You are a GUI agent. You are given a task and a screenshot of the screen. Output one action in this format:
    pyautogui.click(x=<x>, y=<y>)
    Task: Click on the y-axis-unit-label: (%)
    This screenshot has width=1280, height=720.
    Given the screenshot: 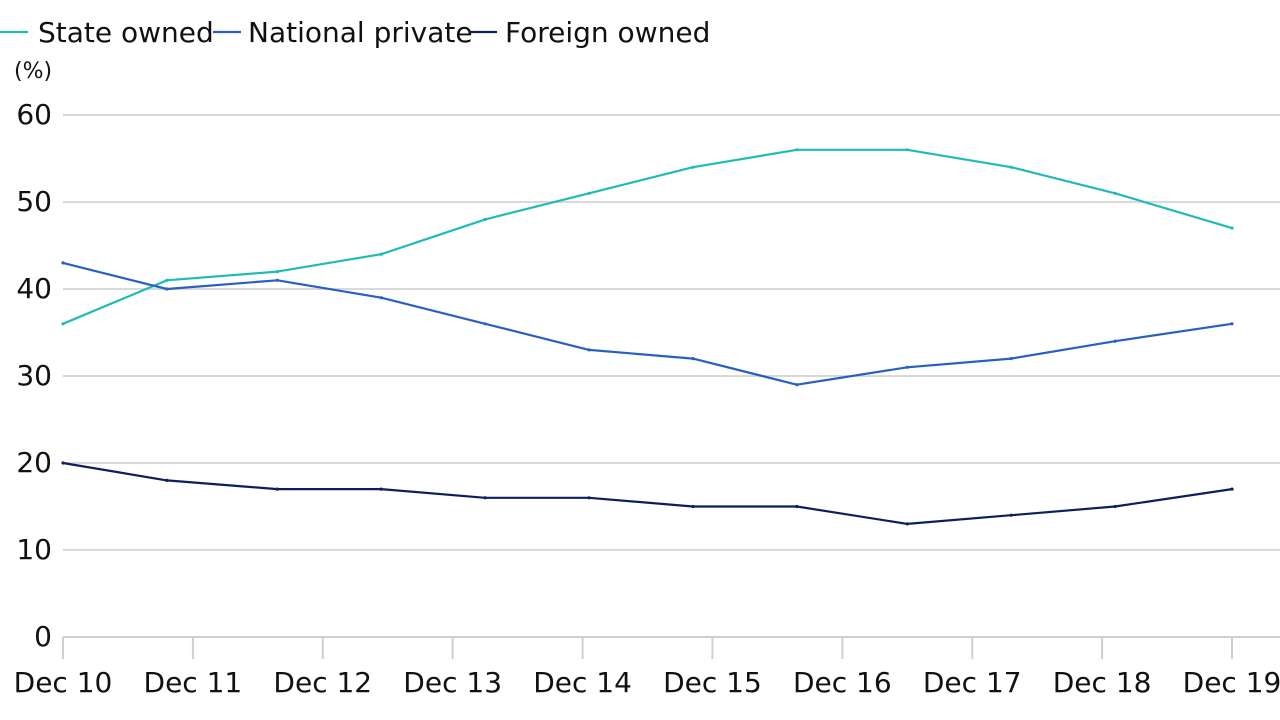 What is the action you would take?
    pyautogui.click(x=33, y=71)
    